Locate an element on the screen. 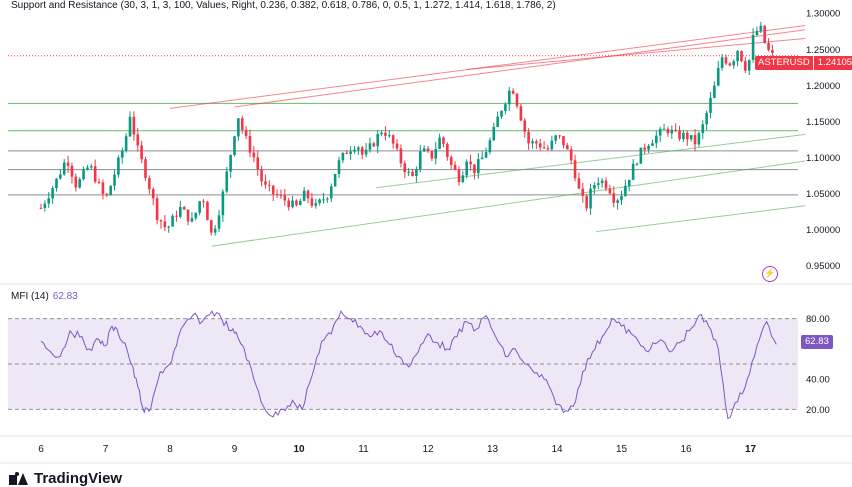 This screenshot has width=852, height=487. time-tick-label: 12 is located at coordinates (428, 449).